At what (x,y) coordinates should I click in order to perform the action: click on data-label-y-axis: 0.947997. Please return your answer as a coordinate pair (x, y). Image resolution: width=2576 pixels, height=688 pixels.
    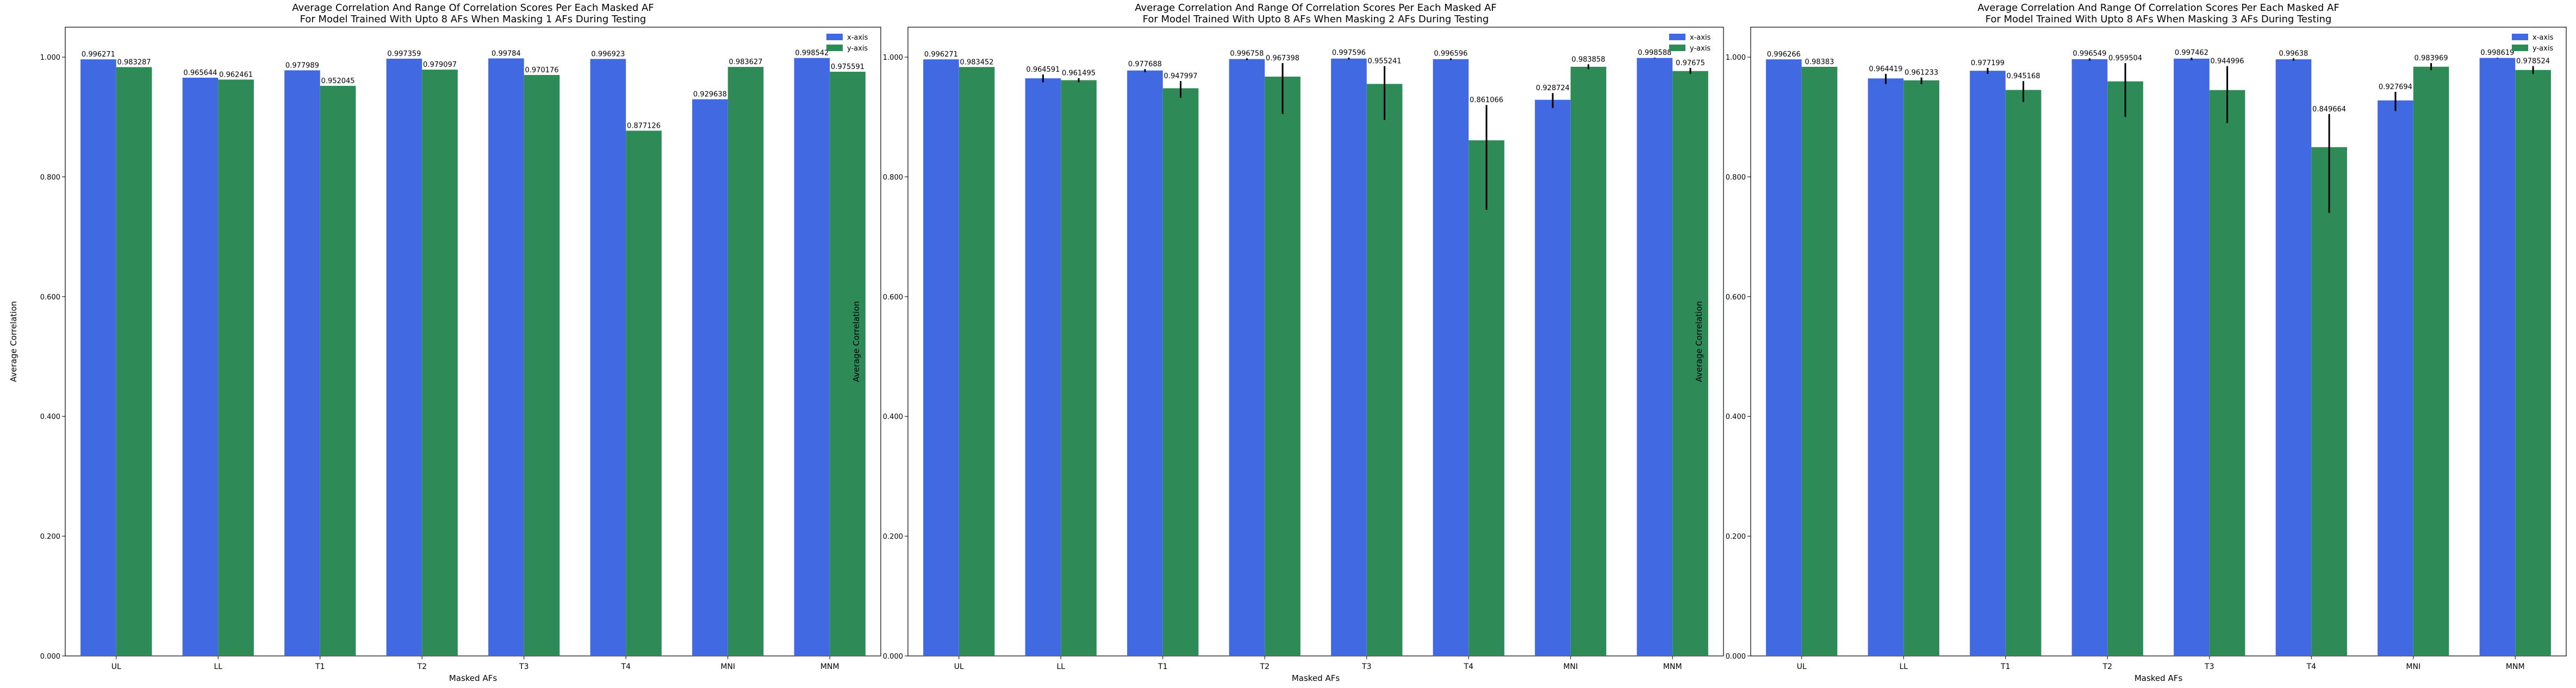
    Looking at the image, I should click on (1181, 76).